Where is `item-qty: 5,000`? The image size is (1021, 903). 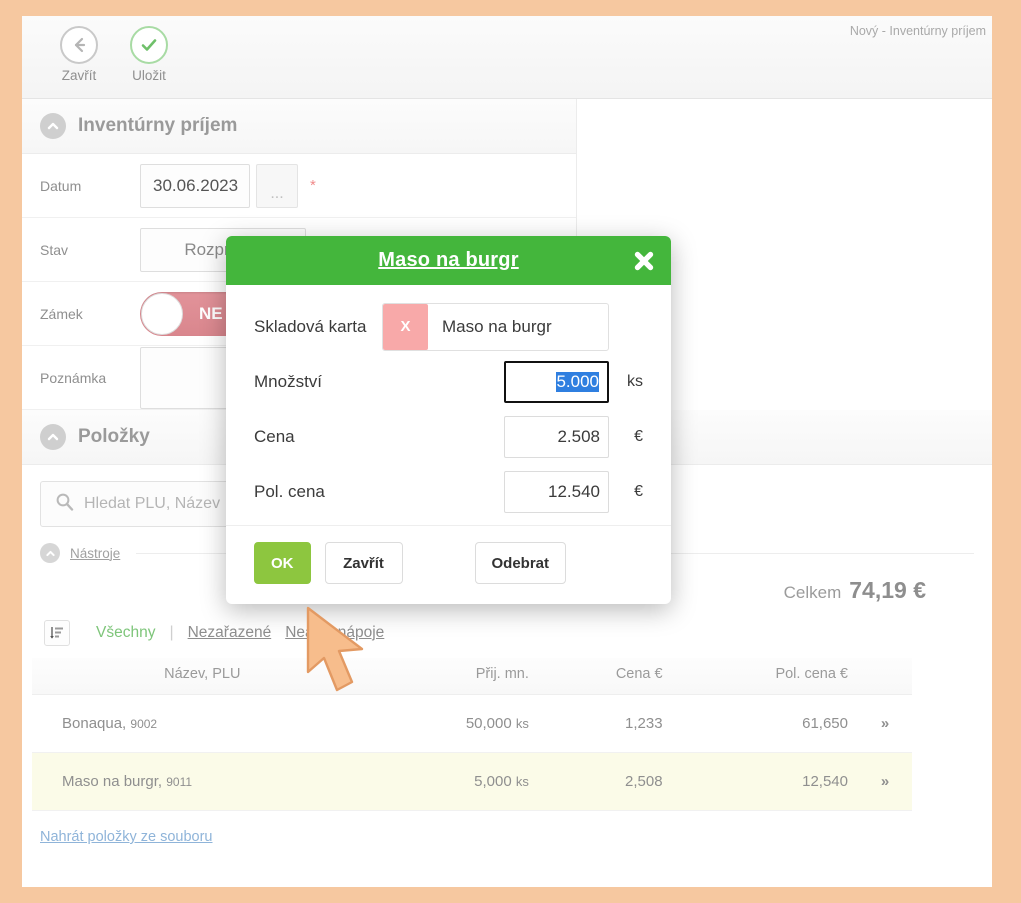
item-qty: 5,000 is located at coordinates (493, 781).